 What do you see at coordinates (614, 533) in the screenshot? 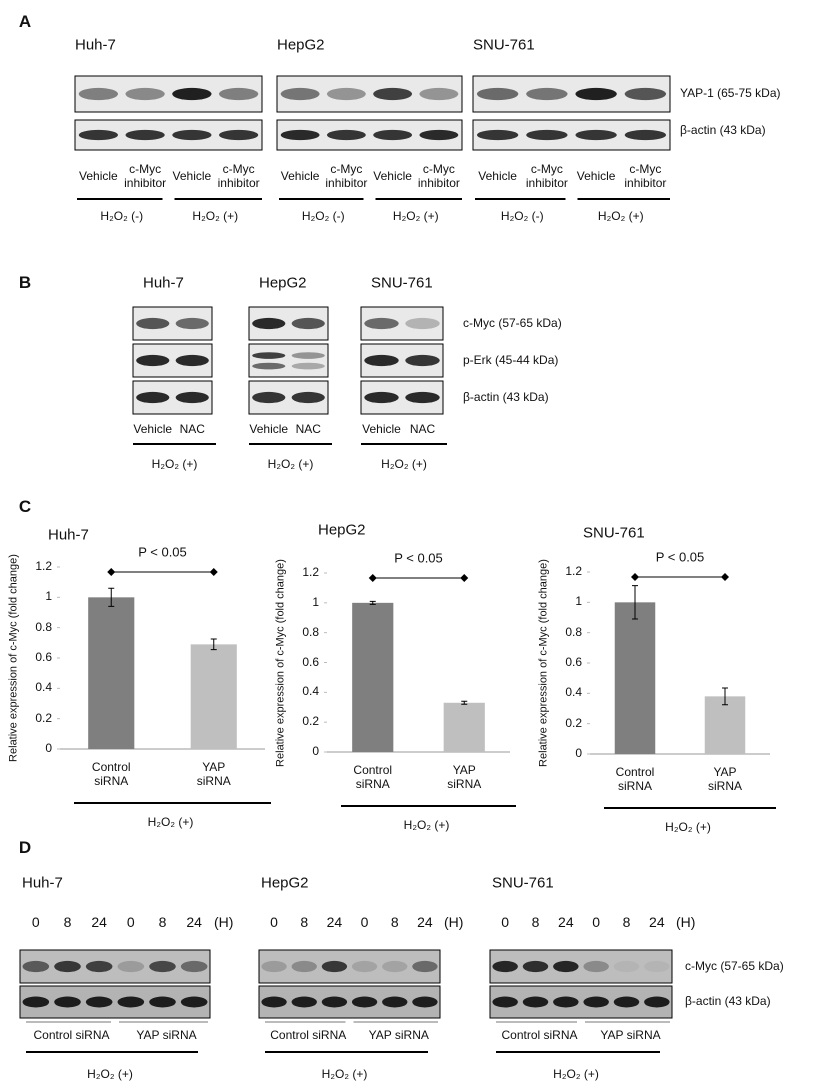
I see `chart-title: SNU-761` at bounding box center [614, 533].